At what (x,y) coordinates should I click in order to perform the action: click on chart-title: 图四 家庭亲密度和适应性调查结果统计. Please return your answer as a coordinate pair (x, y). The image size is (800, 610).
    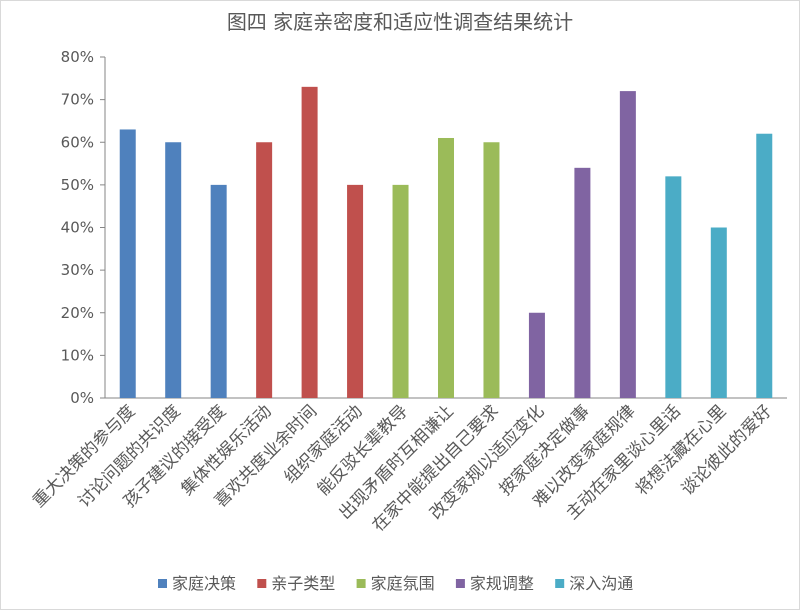
    Looking at the image, I should click on (400, 22).